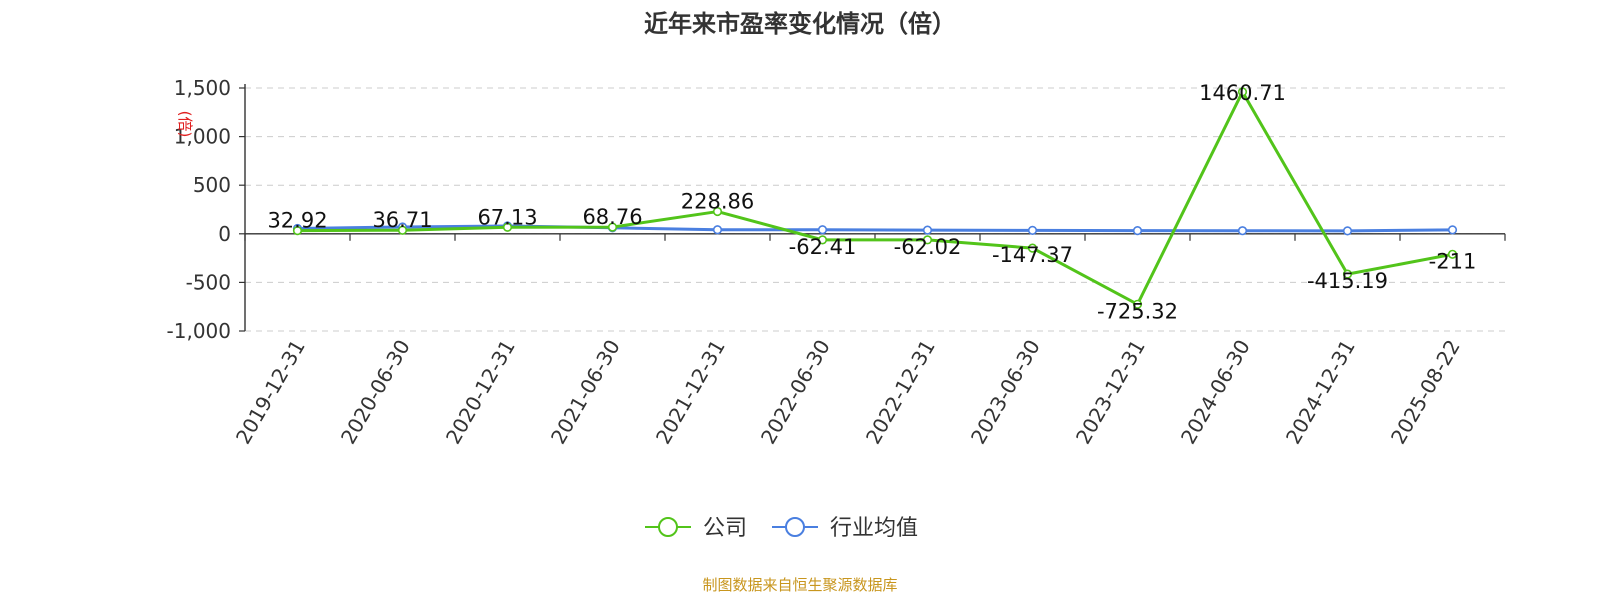  Describe the element at coordinates (375, 392) in the screenshot. I see `x-tick-label: 2020-06-30` at that location.